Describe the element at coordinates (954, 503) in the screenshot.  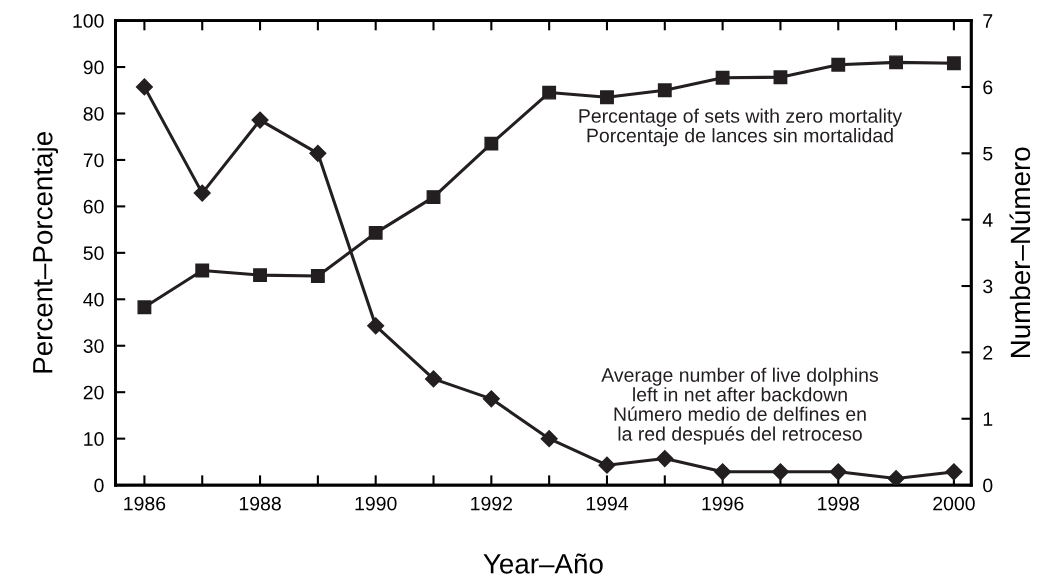
I see `x-tick-label: 2000` at that location.